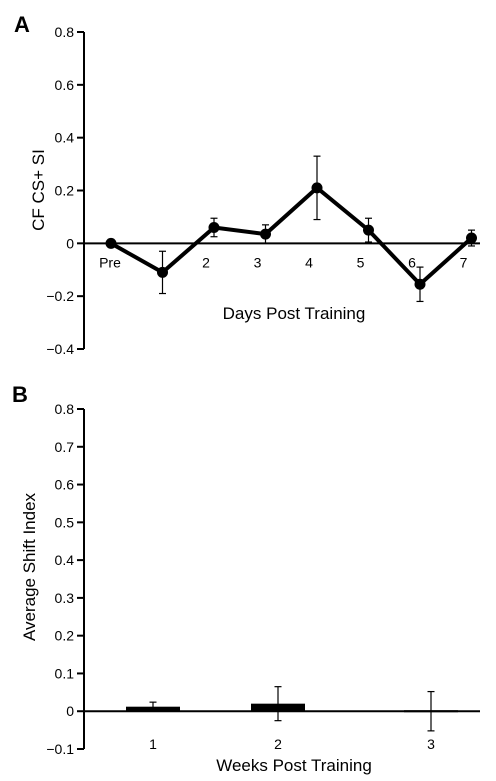  What do you see at coordinates (70, 711) in the screenshot?
I see `panel-b-y-tick-label: 0` at bounding box center [70, 711].